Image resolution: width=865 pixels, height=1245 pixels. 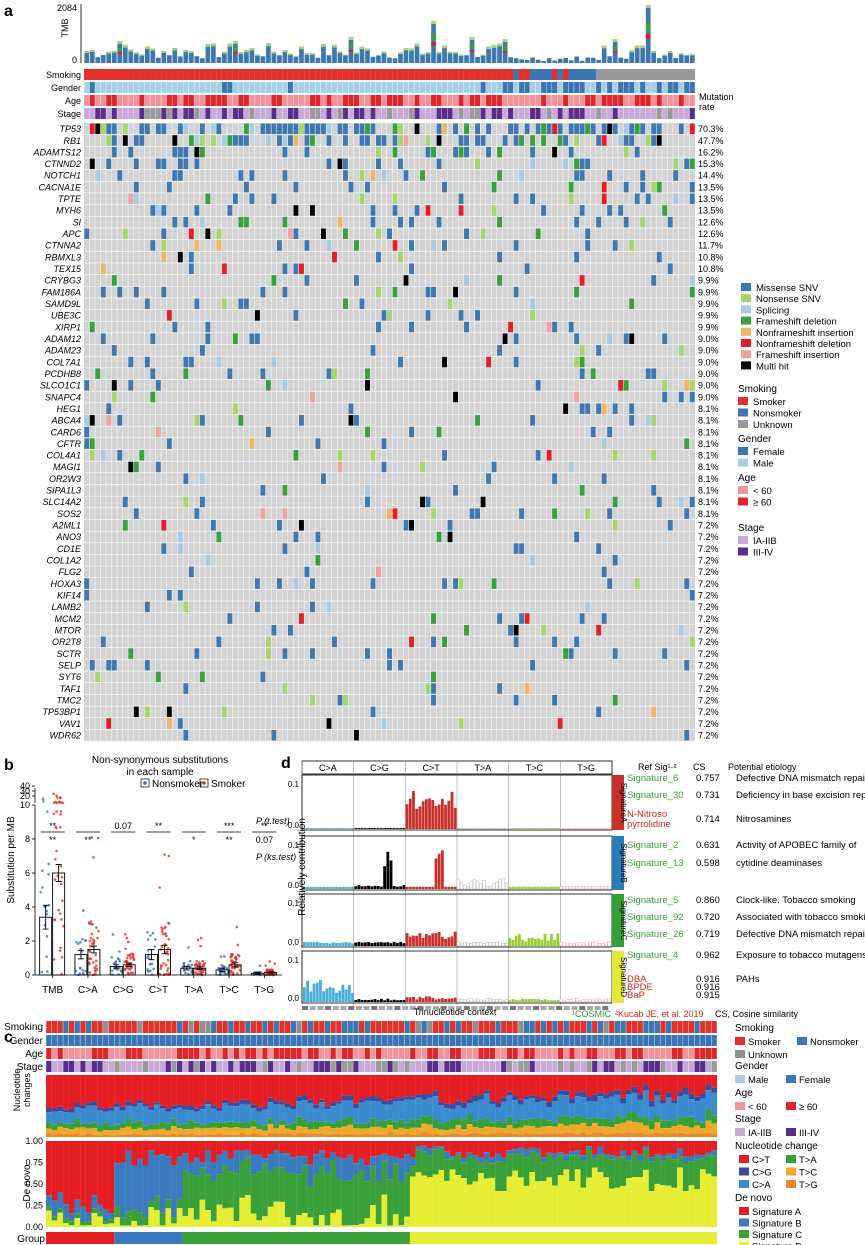 What do you see at coordinates (834, 1042) in the screenshot?
I see `c-legend-label: Nonsmoker` at bounding box center [834, 1042].